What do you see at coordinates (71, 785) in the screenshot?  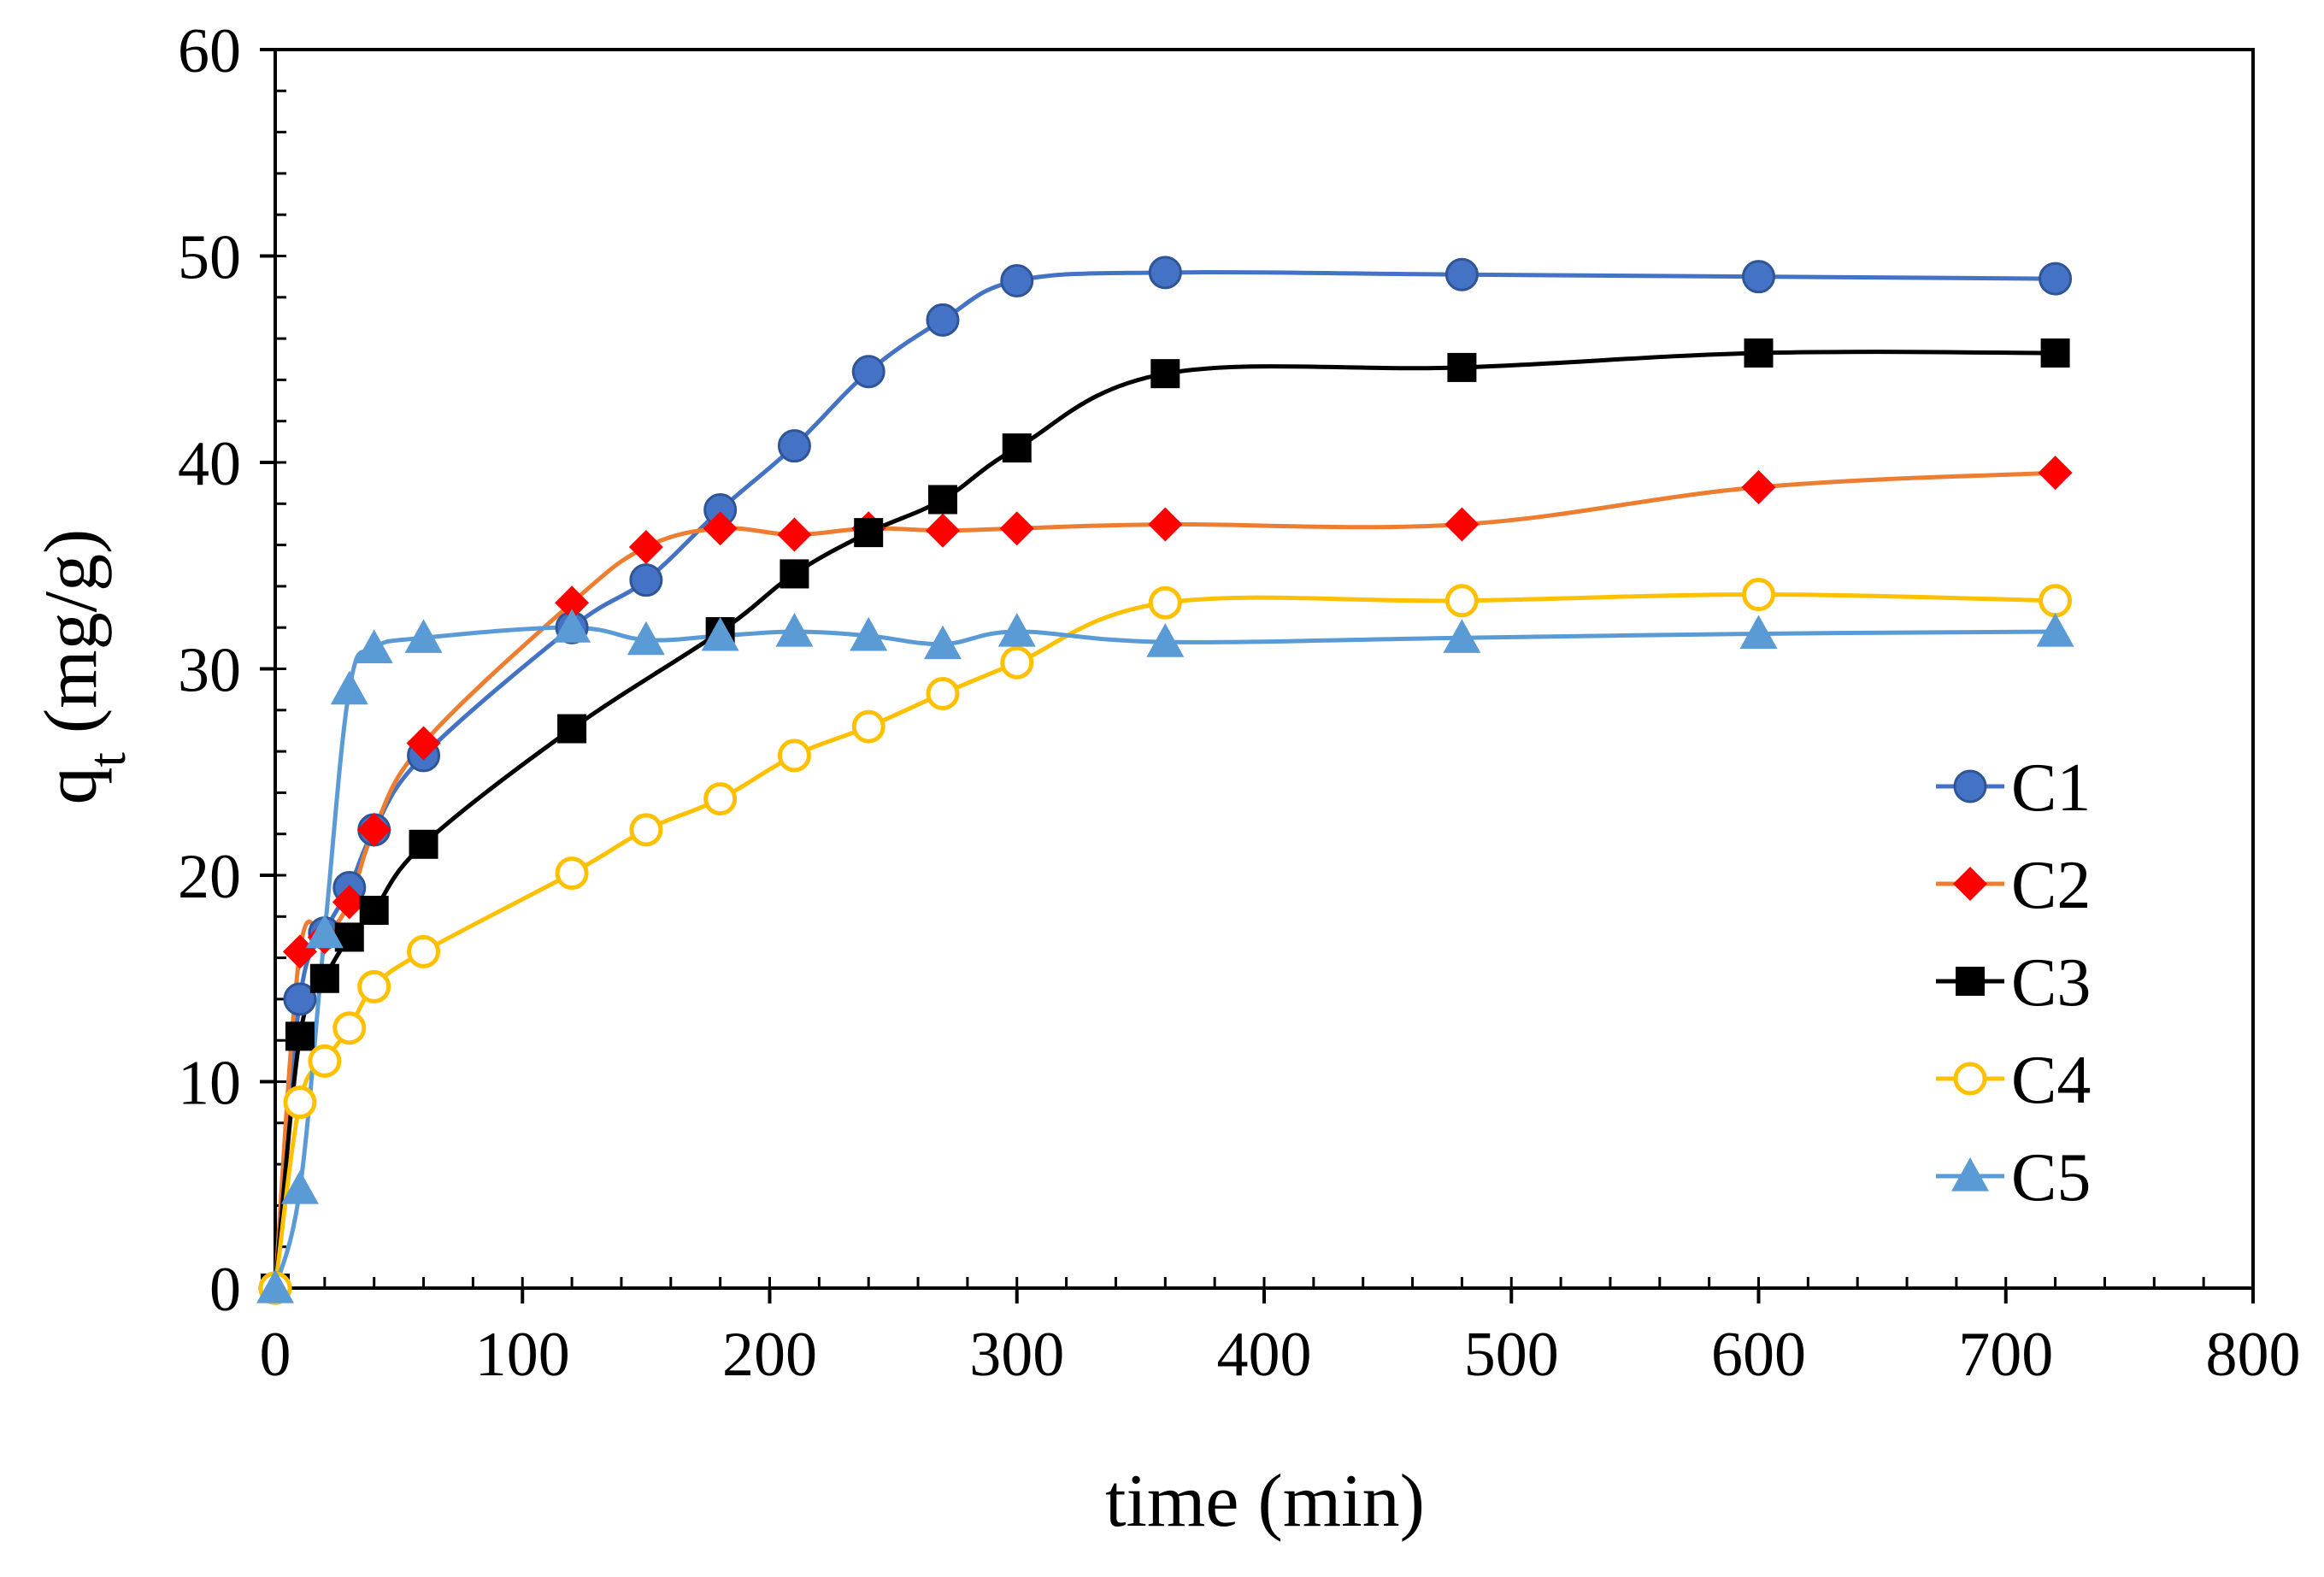 I see `y-axis-title-q: q` at bounding box center [71, 785].